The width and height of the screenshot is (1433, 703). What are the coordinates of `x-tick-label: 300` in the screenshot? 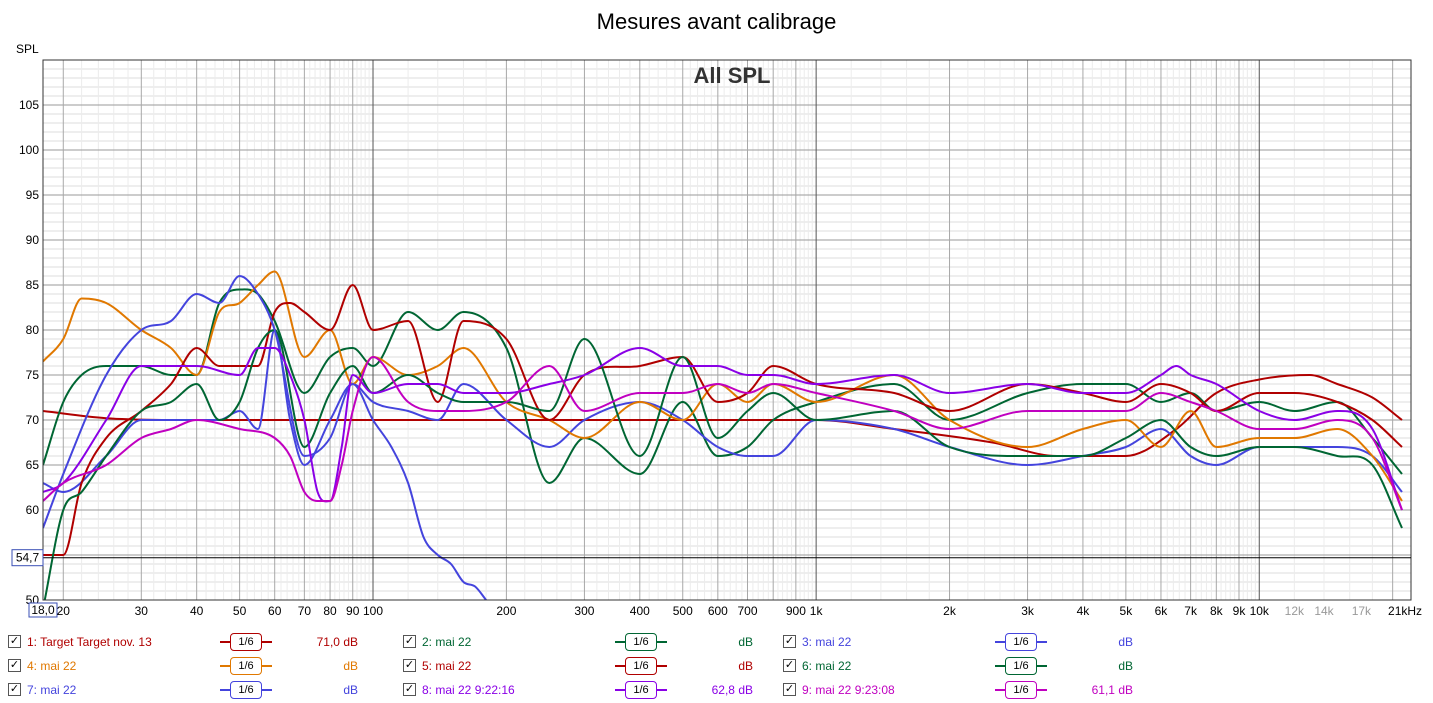 It's located at (584, 611).